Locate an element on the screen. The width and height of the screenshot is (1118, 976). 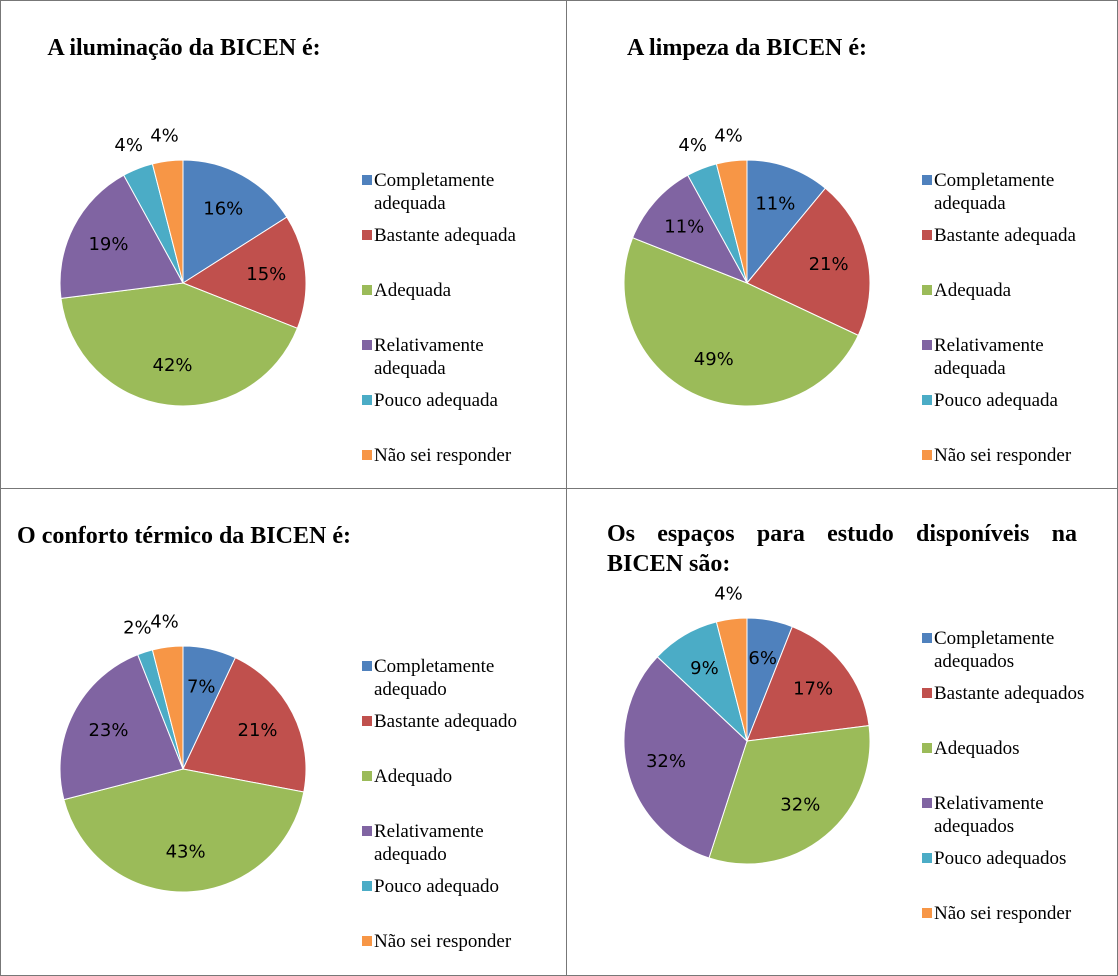
legend-label: Relativamente adequados is located at coordinates (989, 815).